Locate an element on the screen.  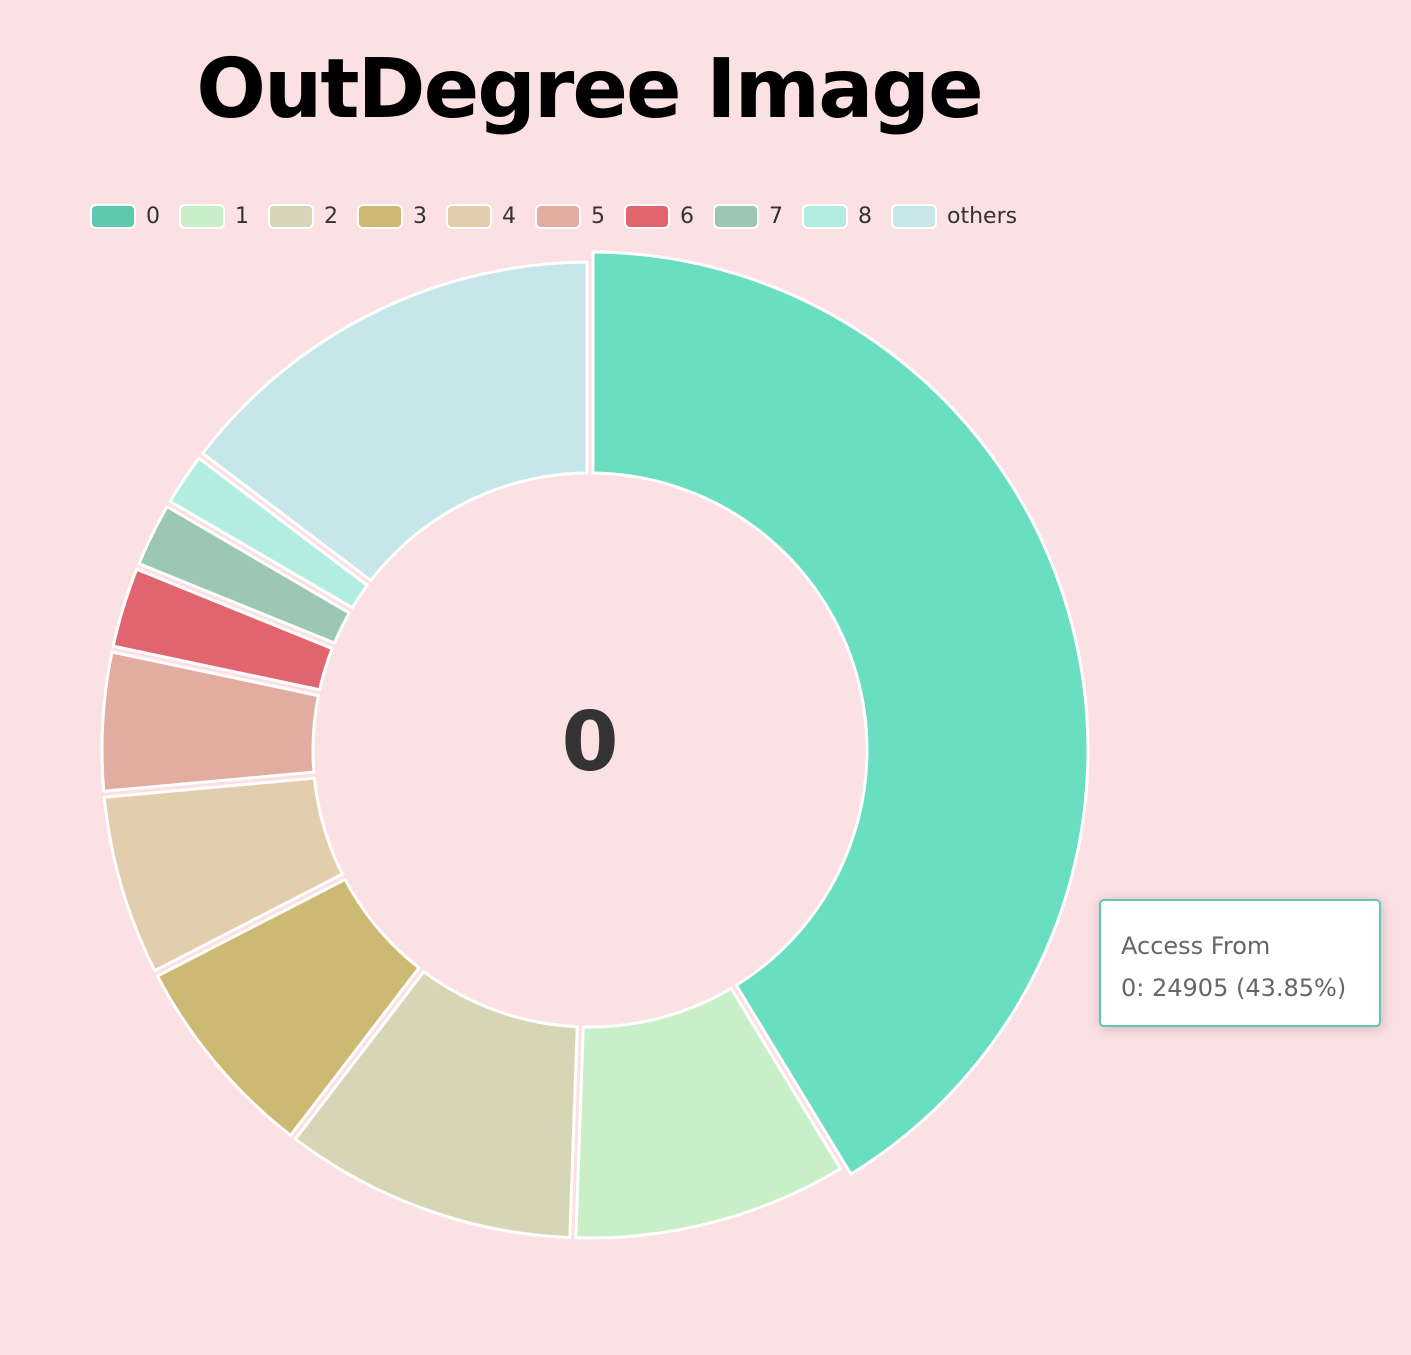
legend-item: 3 is located at coordinates (392, 216).